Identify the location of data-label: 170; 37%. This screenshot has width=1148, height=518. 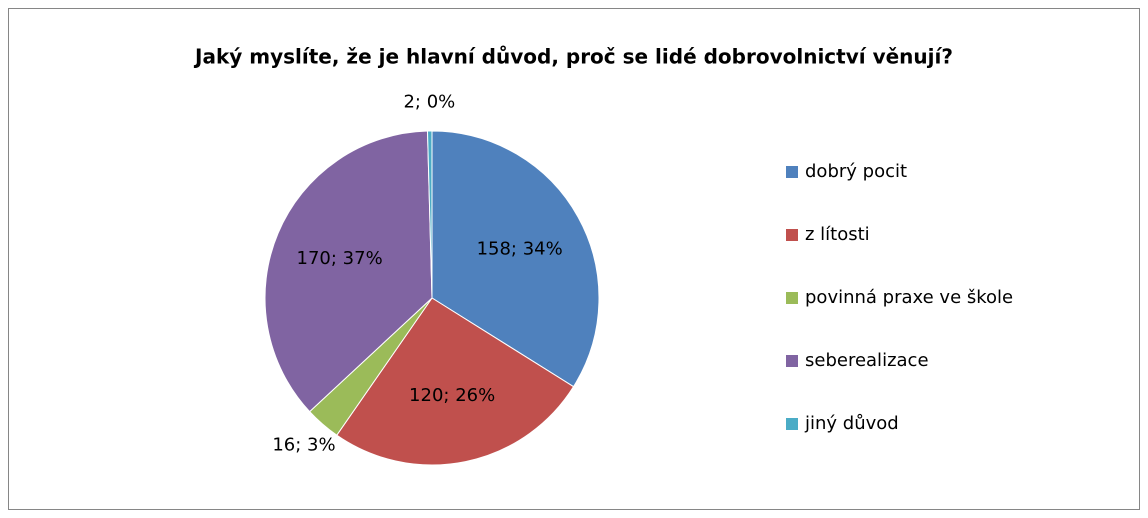
(340, 258).